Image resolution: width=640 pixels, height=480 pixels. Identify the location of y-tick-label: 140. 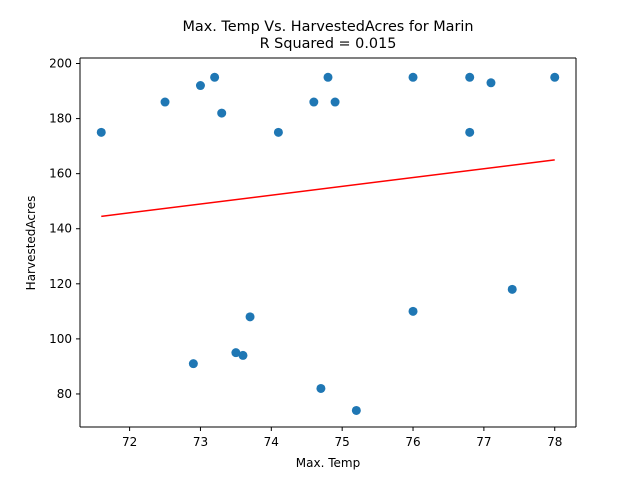
(60, 229).